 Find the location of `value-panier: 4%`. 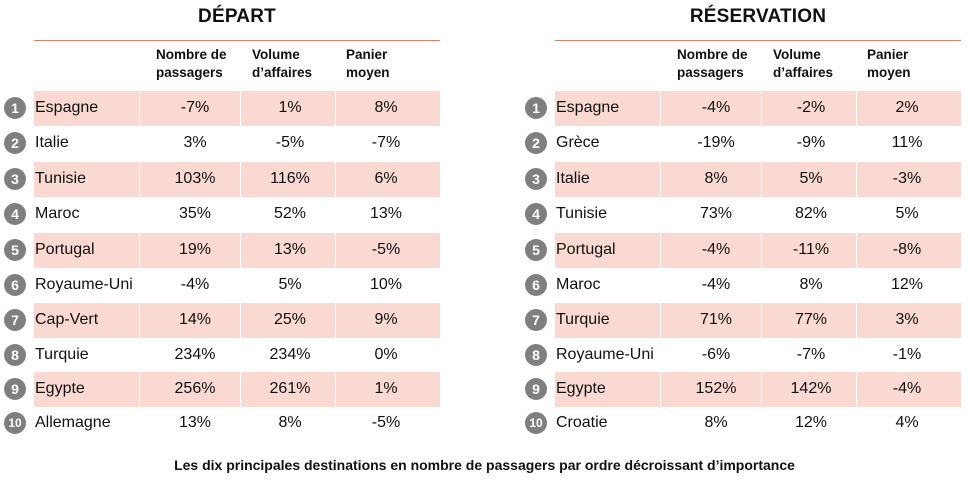

value-panier: 4% is located at coordinates (907, 422).